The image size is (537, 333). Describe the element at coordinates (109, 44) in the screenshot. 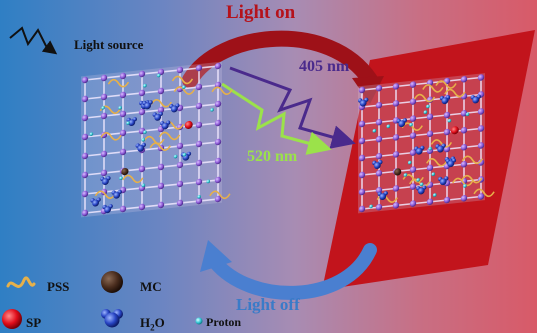

I see `light-source-label: Light source` at that location.